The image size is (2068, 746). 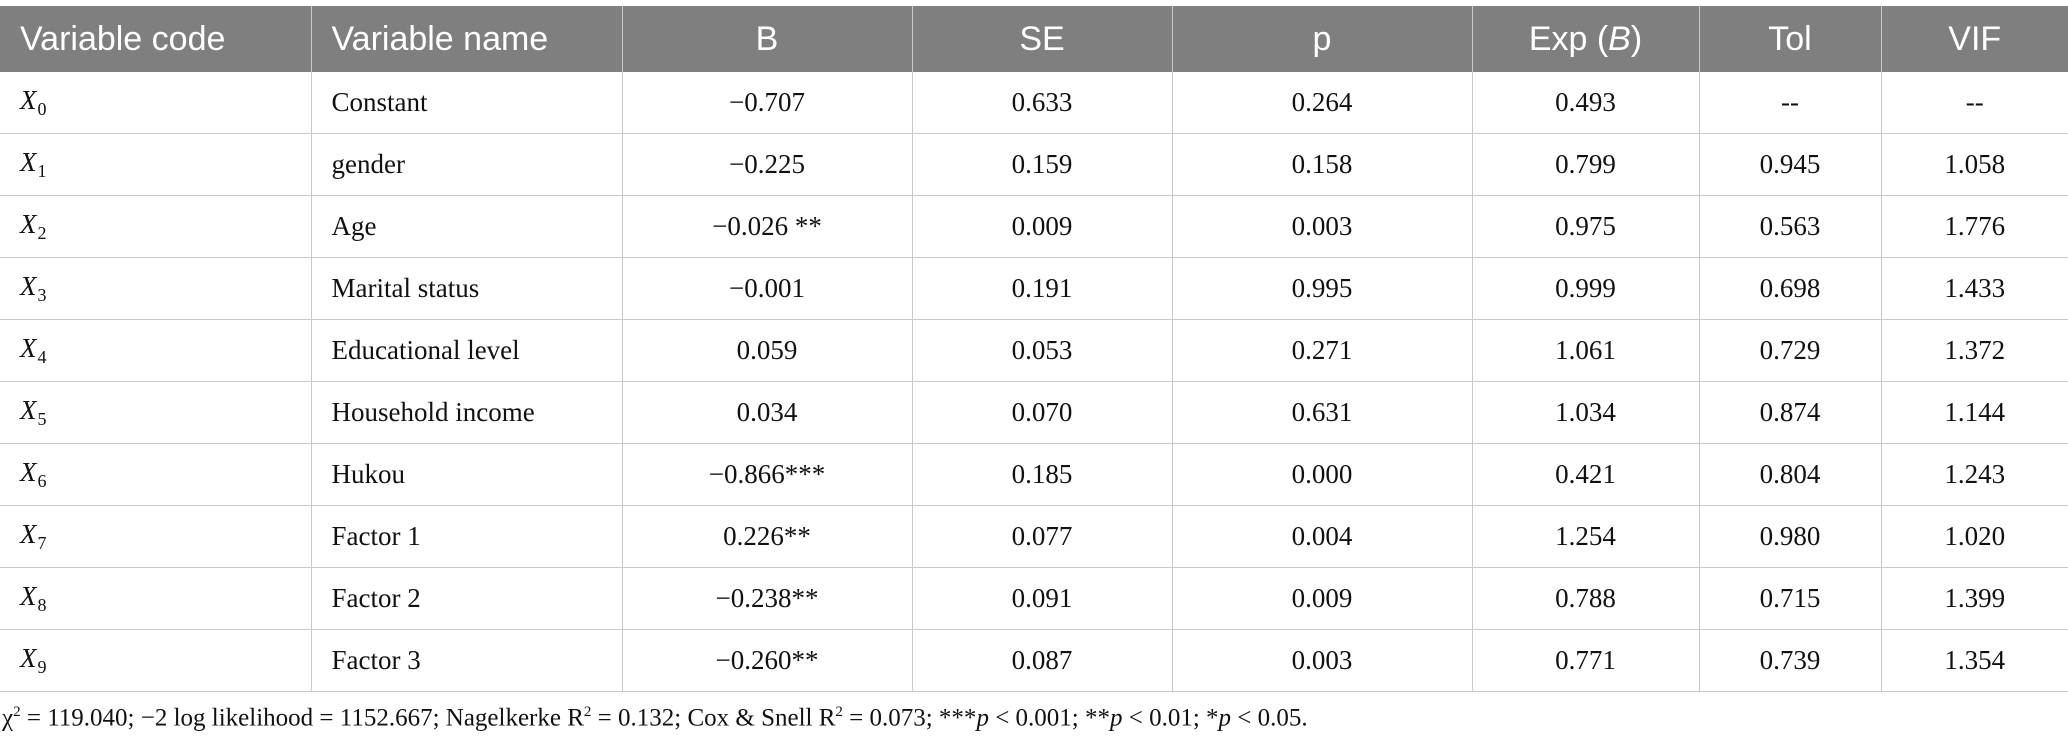 What do you see at coordinates (1322, 164) in the screenshot?
I see `cell-p: 0.158` at bounding box center [1322, 164].